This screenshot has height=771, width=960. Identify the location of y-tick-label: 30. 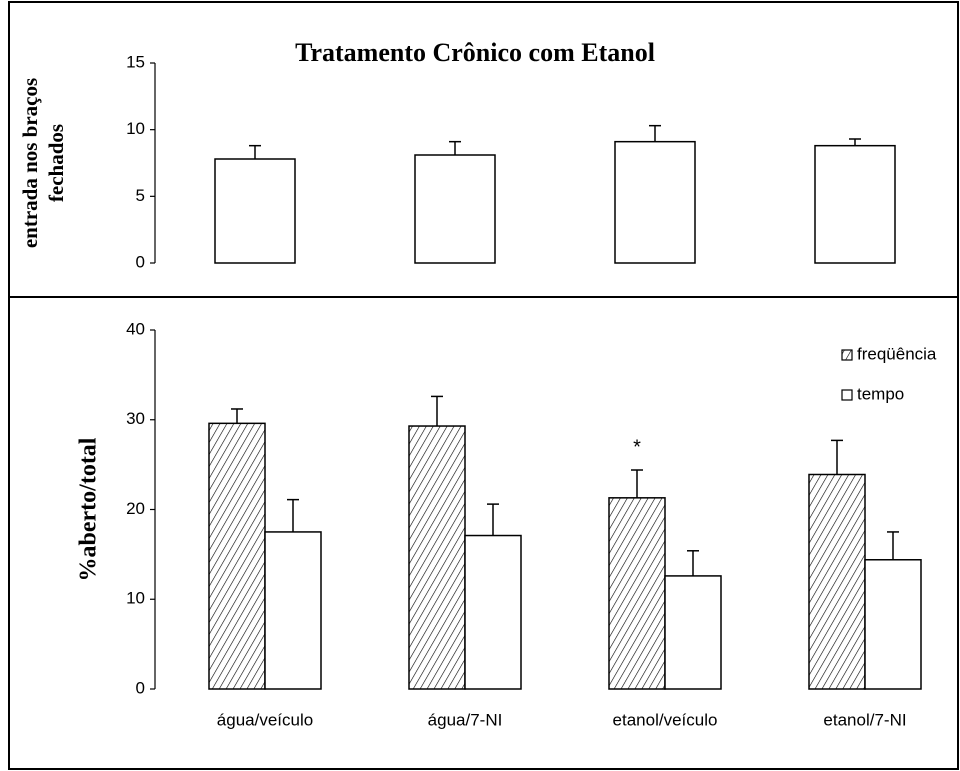
(135, 418).